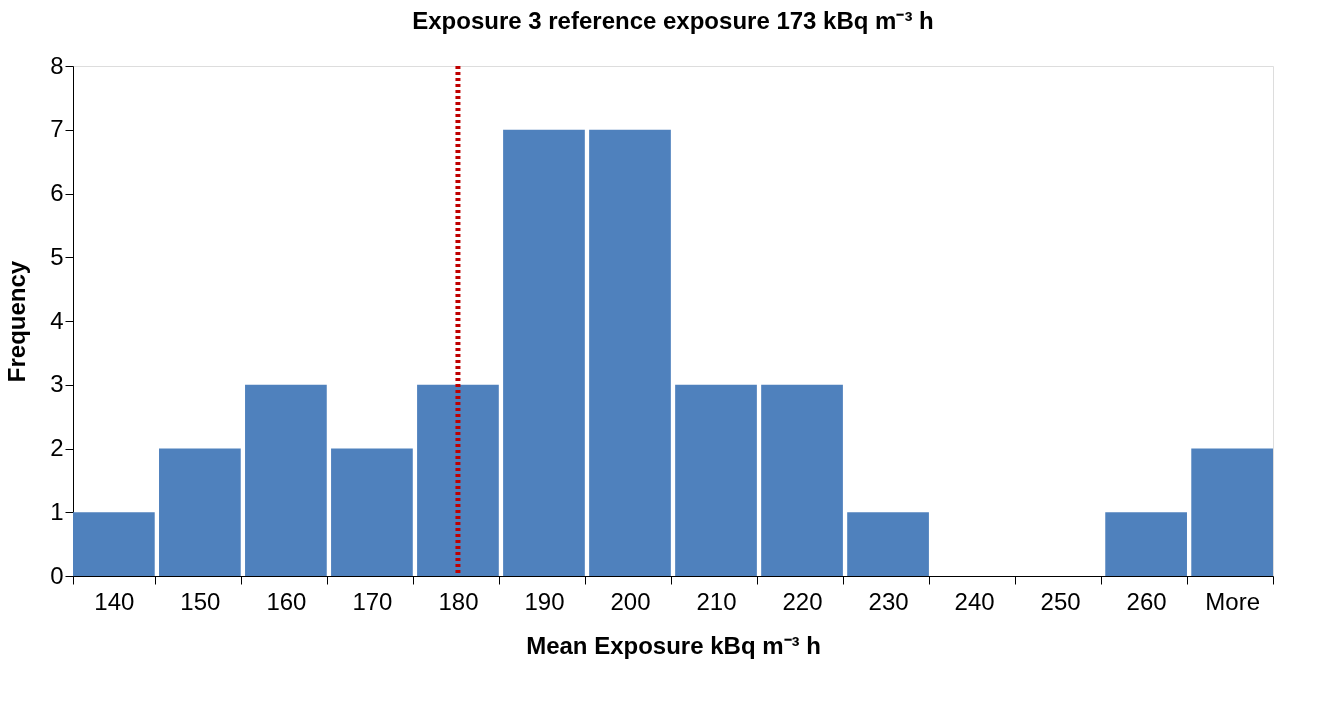 The height and width of the screenshot is (722, 1338). What do you see at coordinates (57, 192) in the screenshot?
I see `y-tick-label: 6` at bounding box center [57, 192].